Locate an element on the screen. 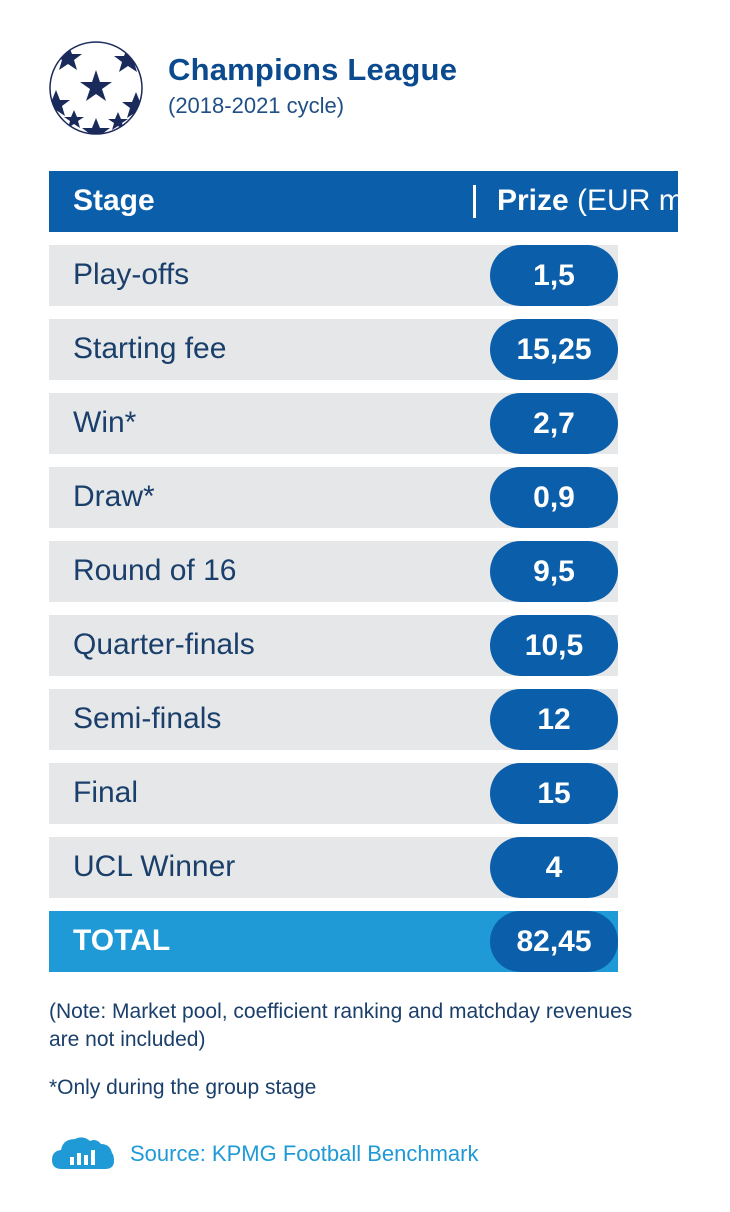 Image resolution: width=730 pixels, height=1212 pixels. stage-label: Round of 16 is located at coordinates (155, 570).